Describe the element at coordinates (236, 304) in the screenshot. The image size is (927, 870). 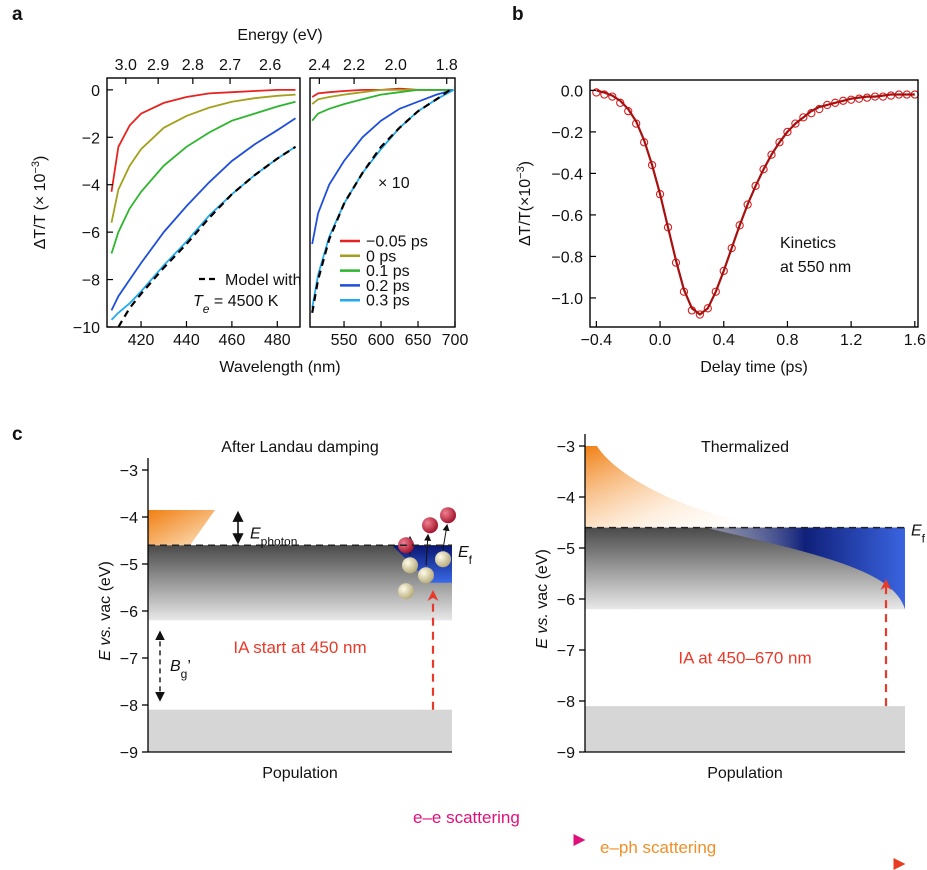
I see `legend-label: Te = 4500 K` at that location.